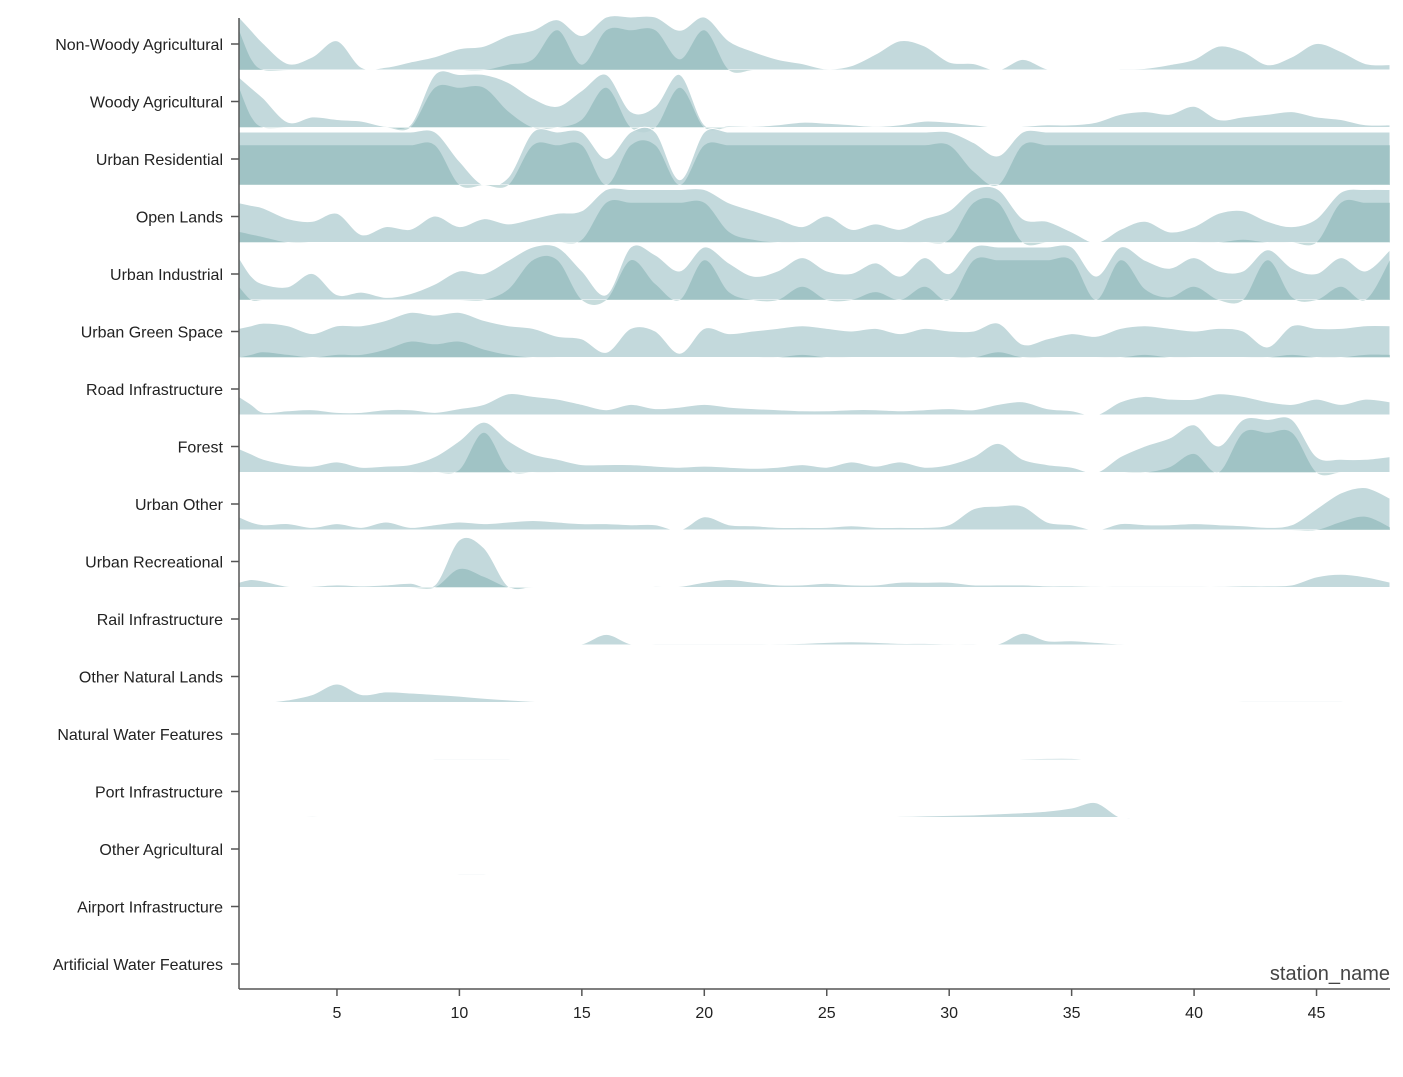  Describe the element at coordinates (161, 850) in the screenshot. I see `y-tick-label: Other Agricultural` at that location.